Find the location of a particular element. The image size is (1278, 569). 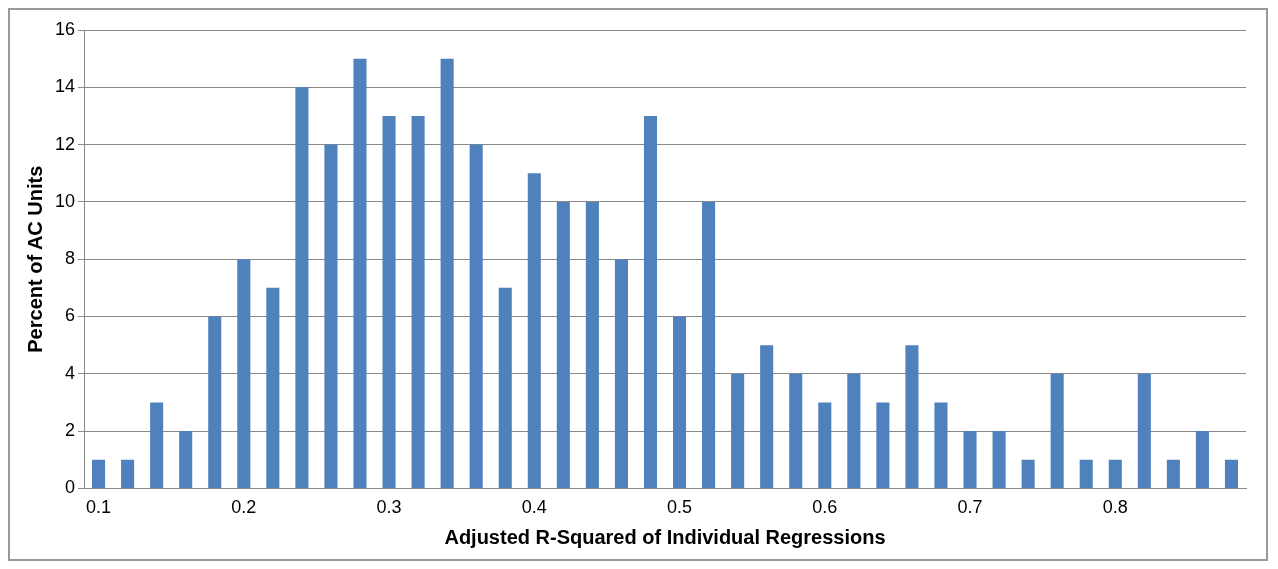

y-tick-label: 14 is located at coordinates (65, 86).